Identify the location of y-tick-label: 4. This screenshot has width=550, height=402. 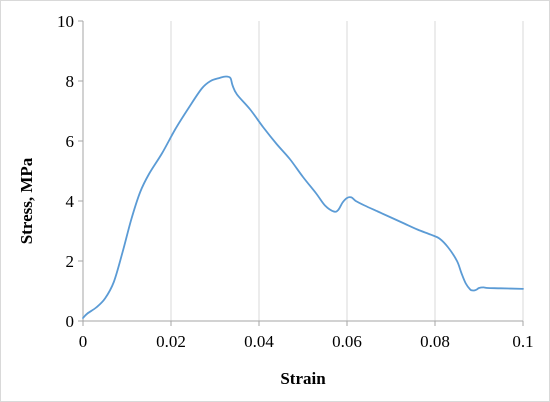
(70, 201).